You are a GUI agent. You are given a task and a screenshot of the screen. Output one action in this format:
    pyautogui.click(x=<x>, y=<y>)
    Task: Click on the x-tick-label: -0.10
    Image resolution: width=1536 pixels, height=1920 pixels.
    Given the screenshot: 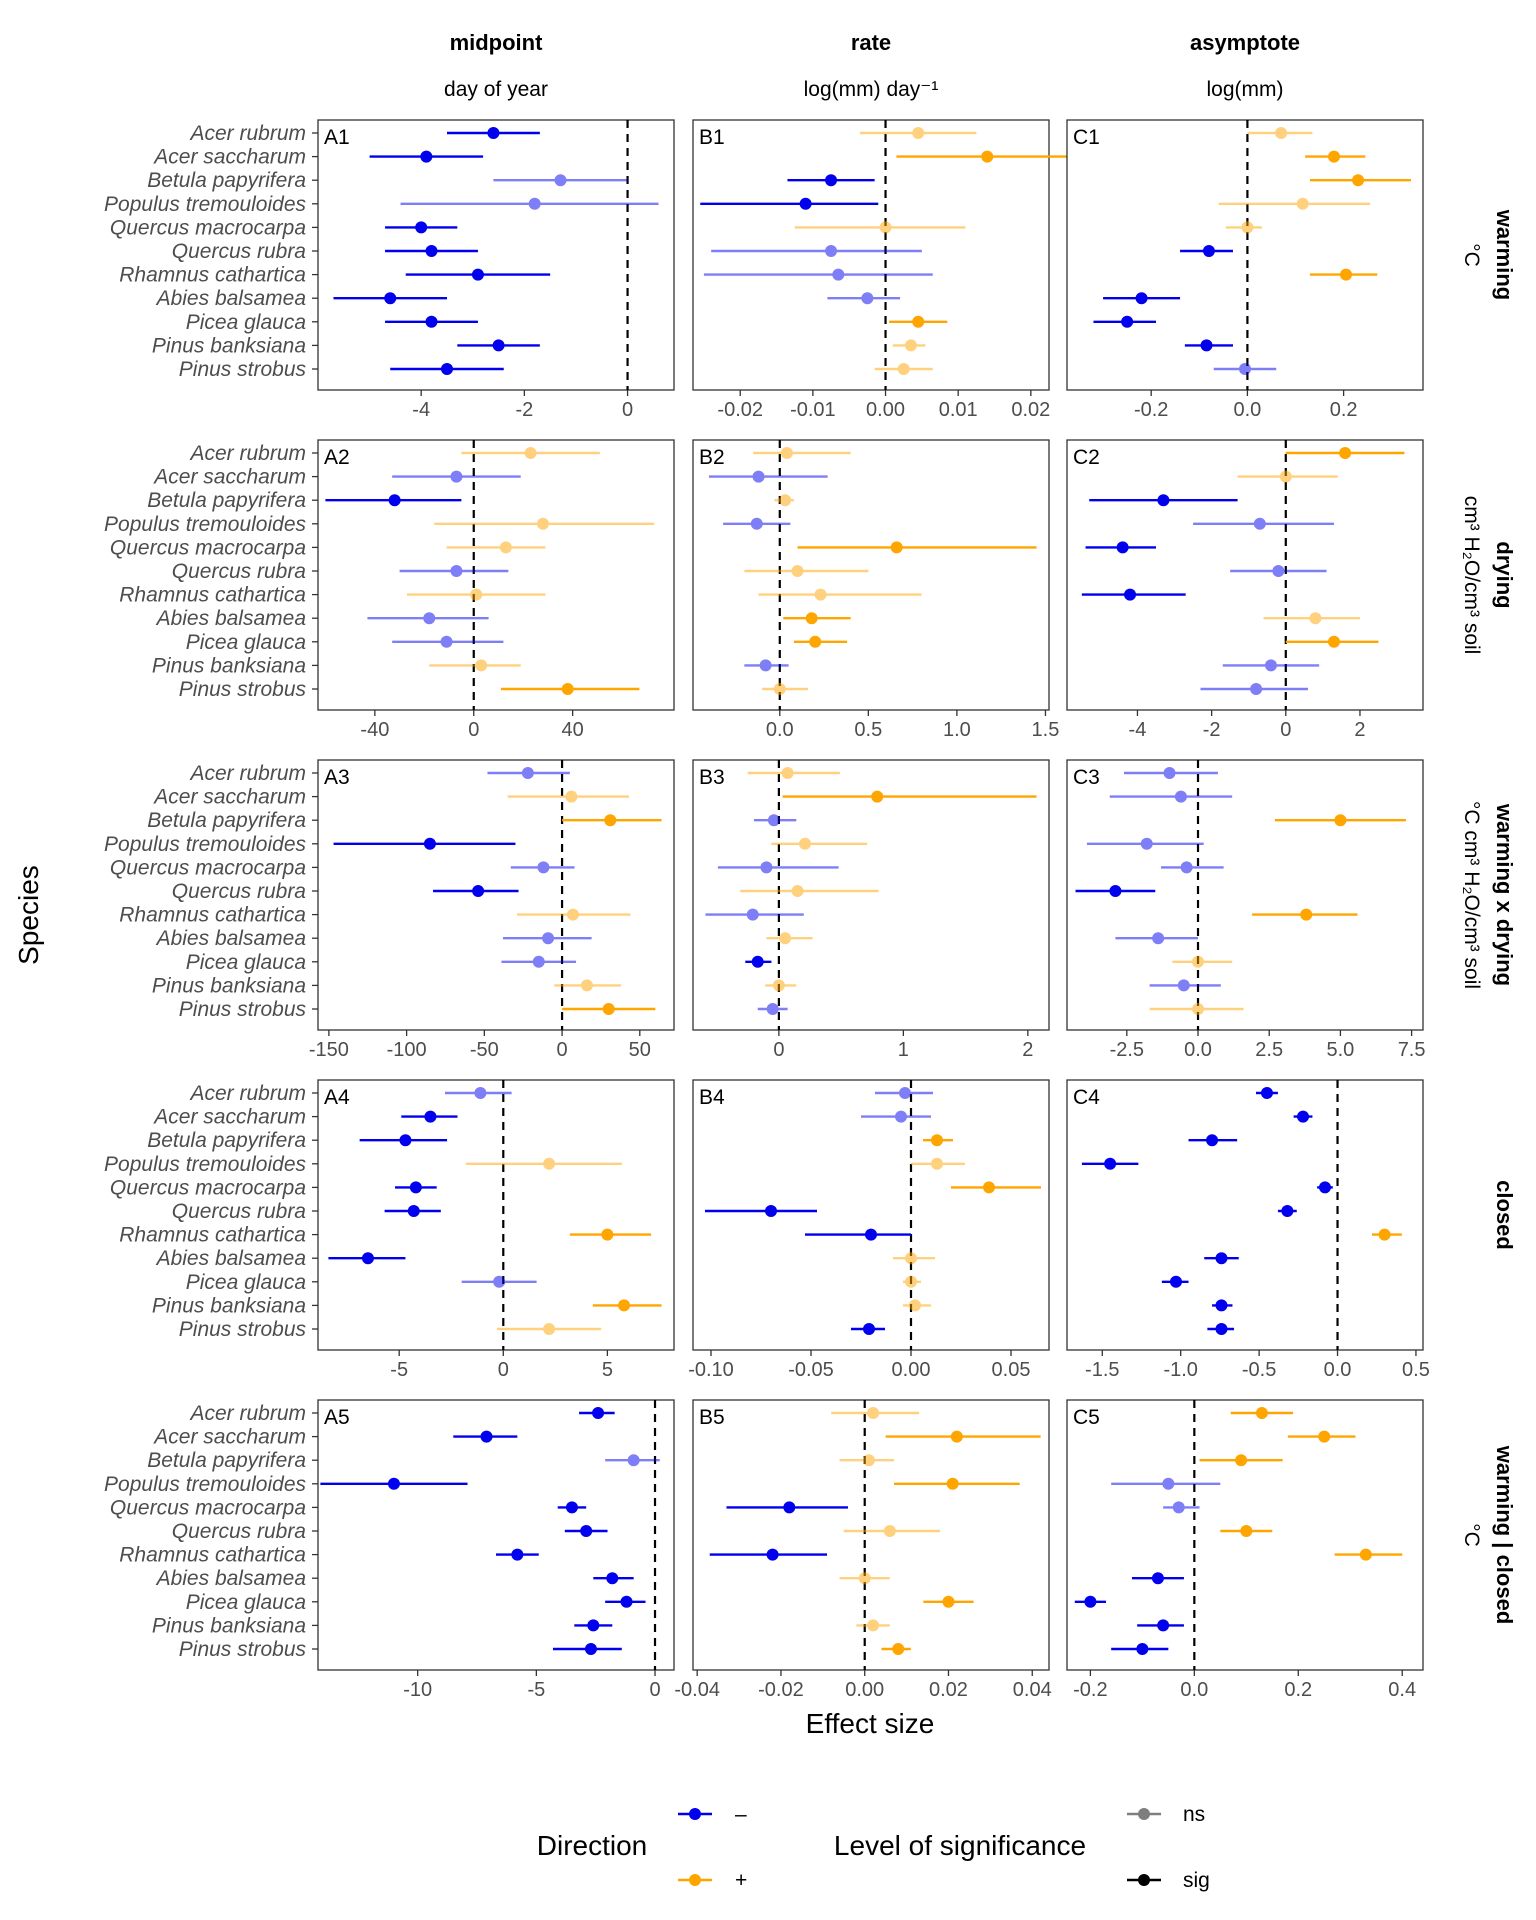 What is the action you would take?
    pyautogui.click(x=711, y=1370)
    